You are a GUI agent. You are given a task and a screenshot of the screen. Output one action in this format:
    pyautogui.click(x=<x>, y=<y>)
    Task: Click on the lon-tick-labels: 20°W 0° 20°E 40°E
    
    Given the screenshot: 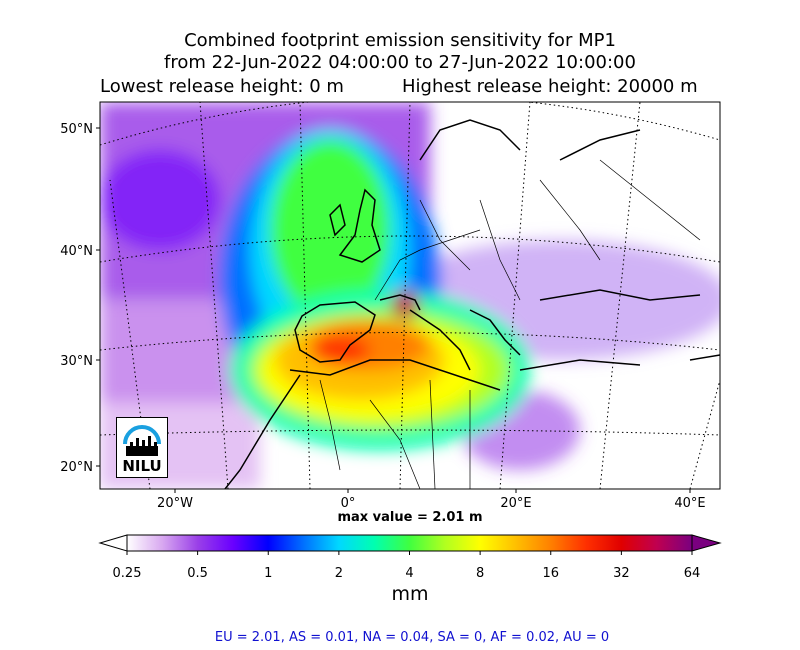 What is the action you would take?
    pyautogui.click(x=431, y=503)
    